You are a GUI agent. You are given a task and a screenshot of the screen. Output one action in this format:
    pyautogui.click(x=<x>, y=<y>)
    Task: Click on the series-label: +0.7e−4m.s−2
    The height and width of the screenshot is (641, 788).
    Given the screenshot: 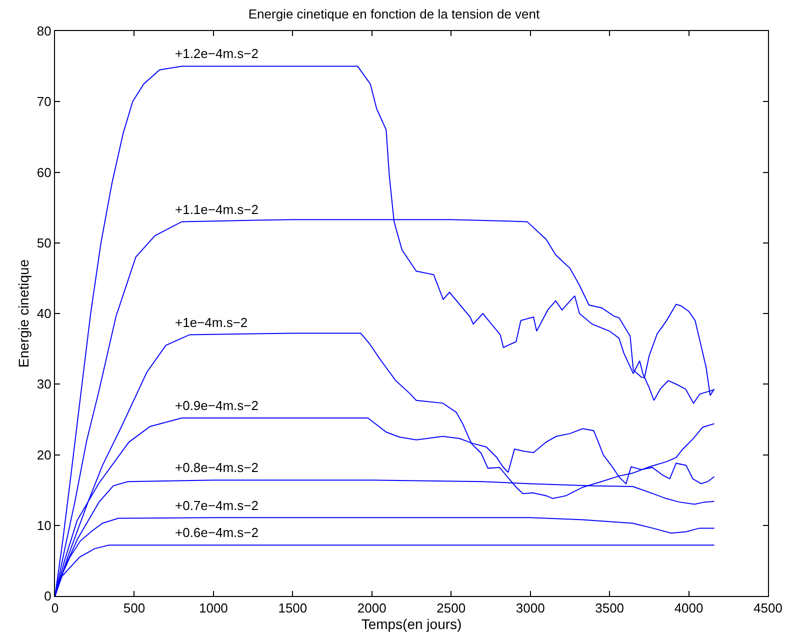 What is the action you would take?
    pyautogui.click(x=216, y=505)
    